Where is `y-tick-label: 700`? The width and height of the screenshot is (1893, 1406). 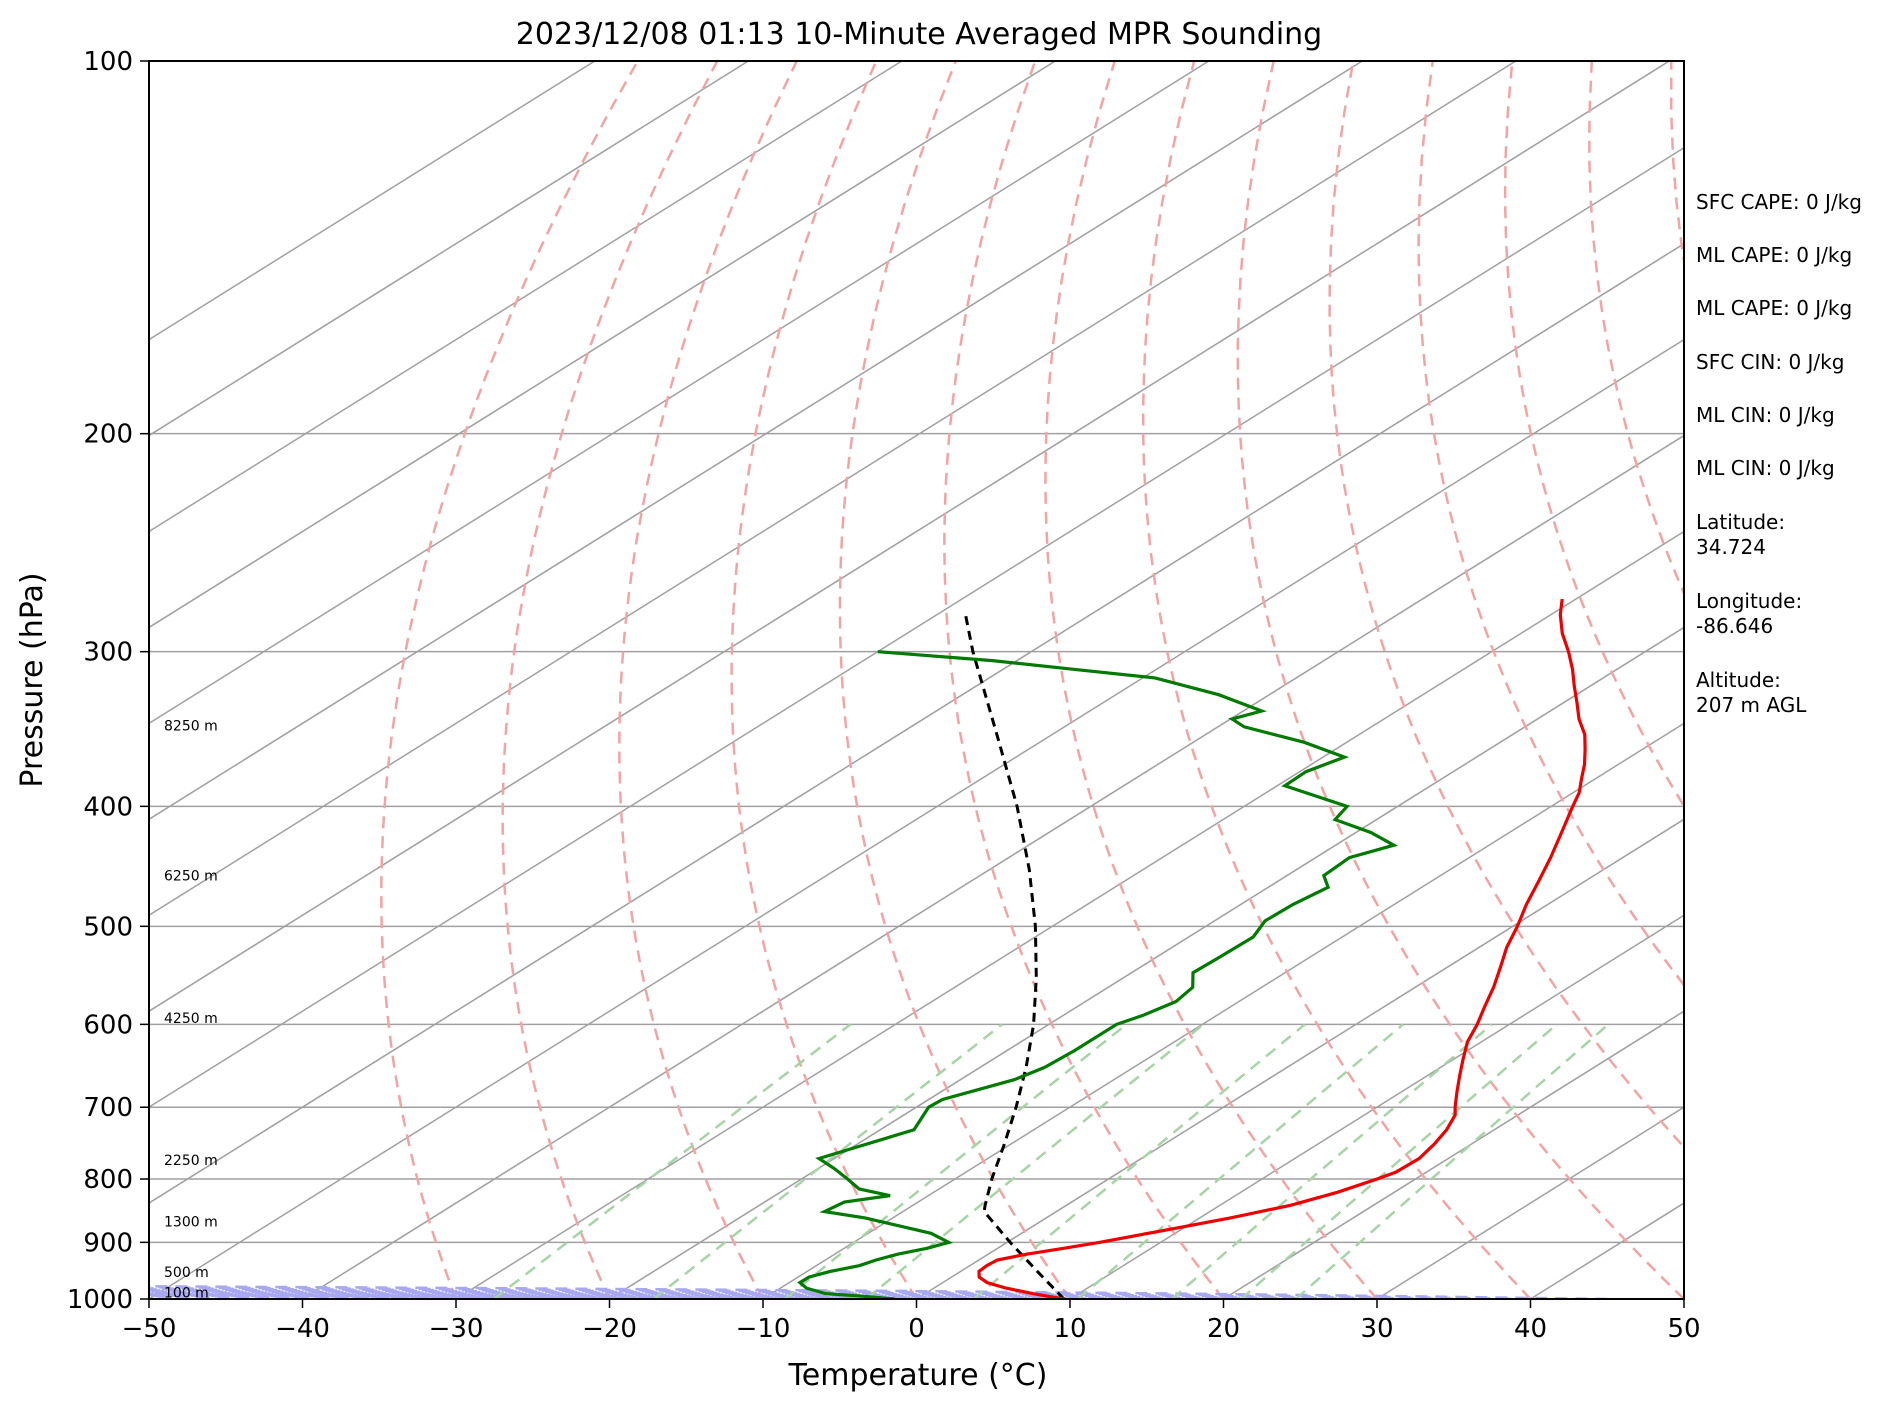 y-tick-label: 700 is located at coordinates (108, 1108).